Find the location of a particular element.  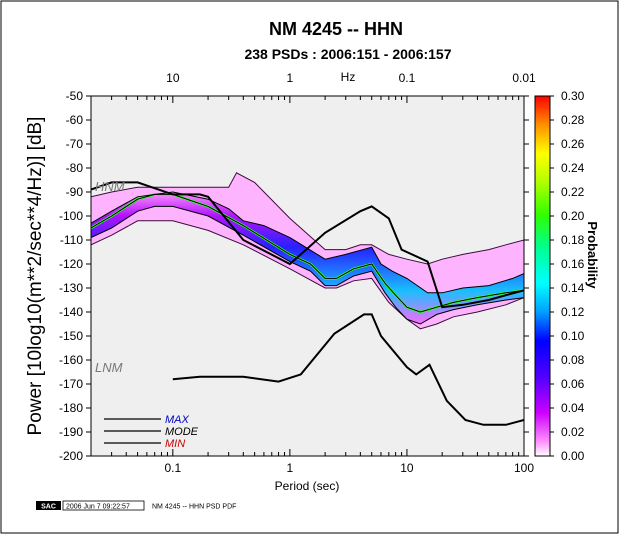

sac-logo is located at coordinates (48, 505).